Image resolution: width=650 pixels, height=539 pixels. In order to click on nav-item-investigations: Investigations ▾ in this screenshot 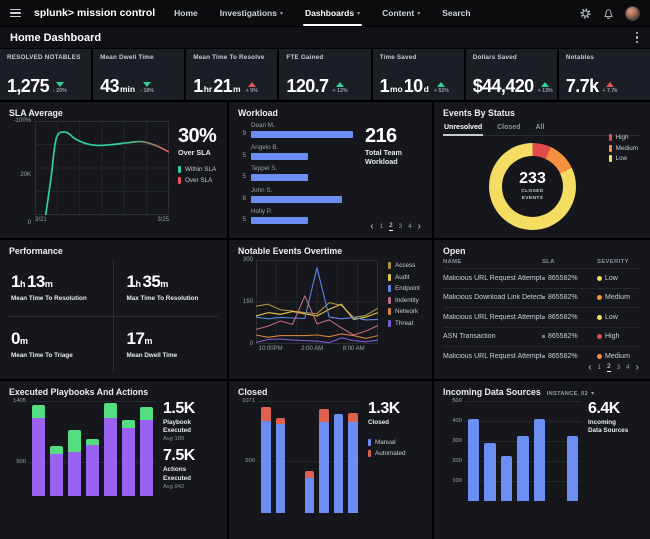, I will do `click(251, 13)`.